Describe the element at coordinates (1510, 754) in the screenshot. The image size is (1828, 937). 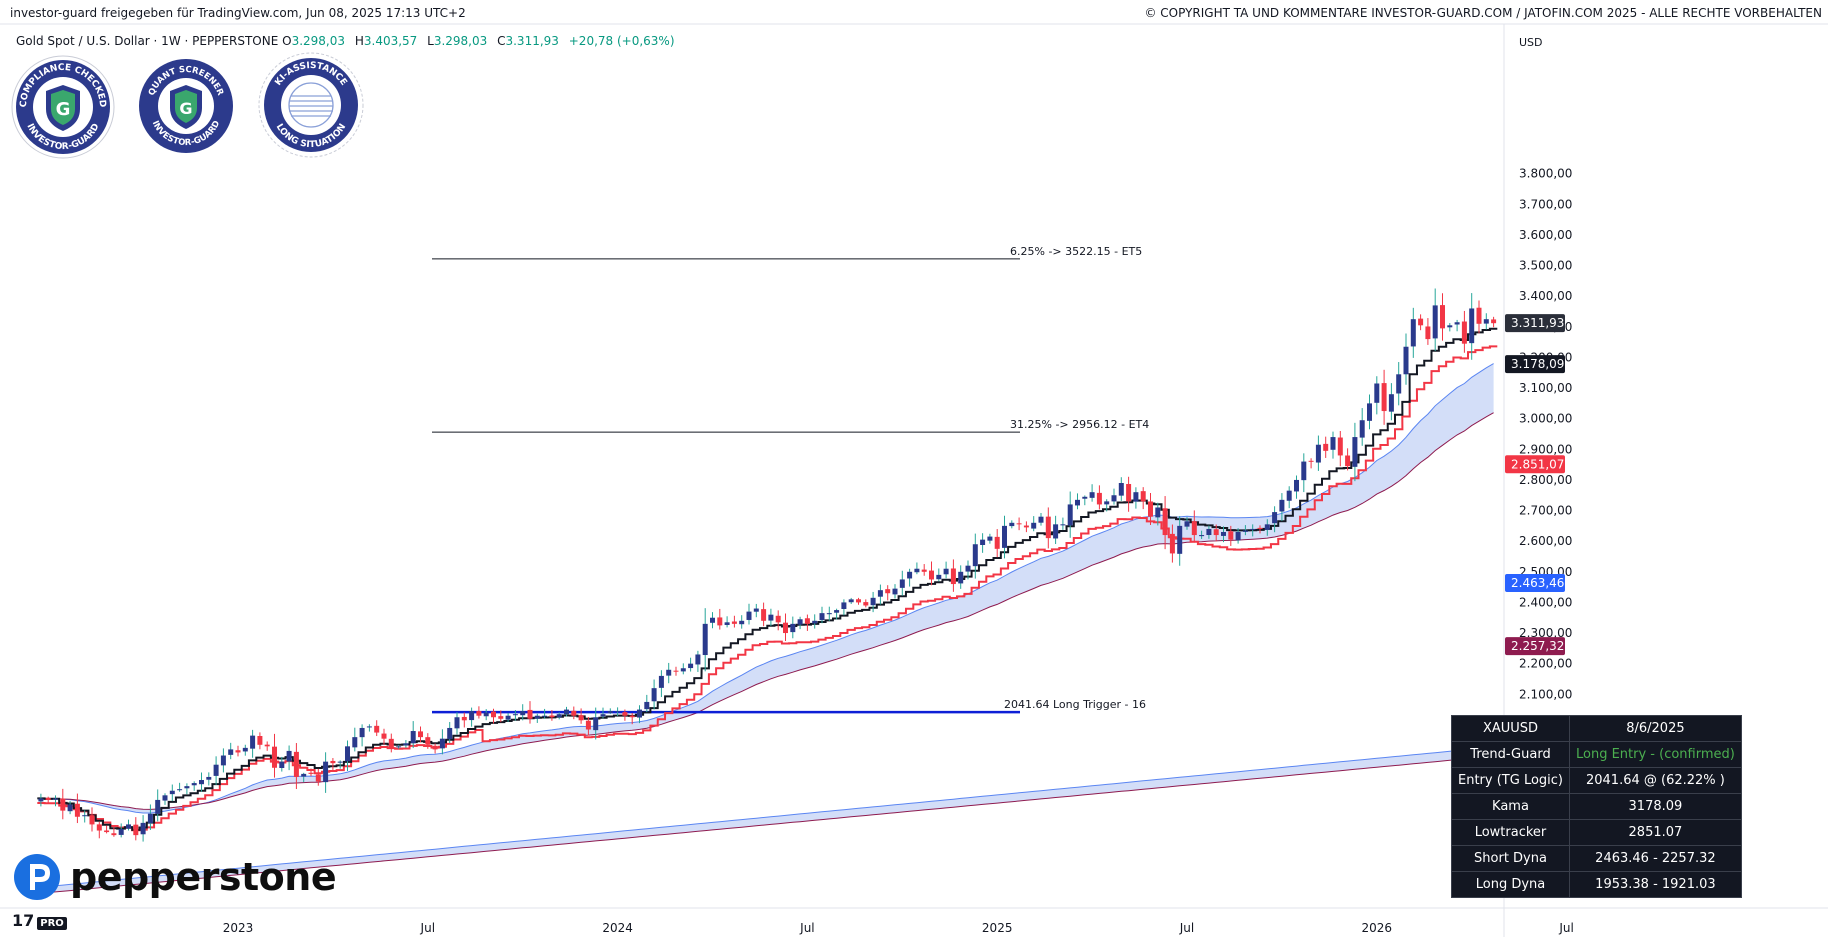
I see `row-key: Trend-Guard` at that location.